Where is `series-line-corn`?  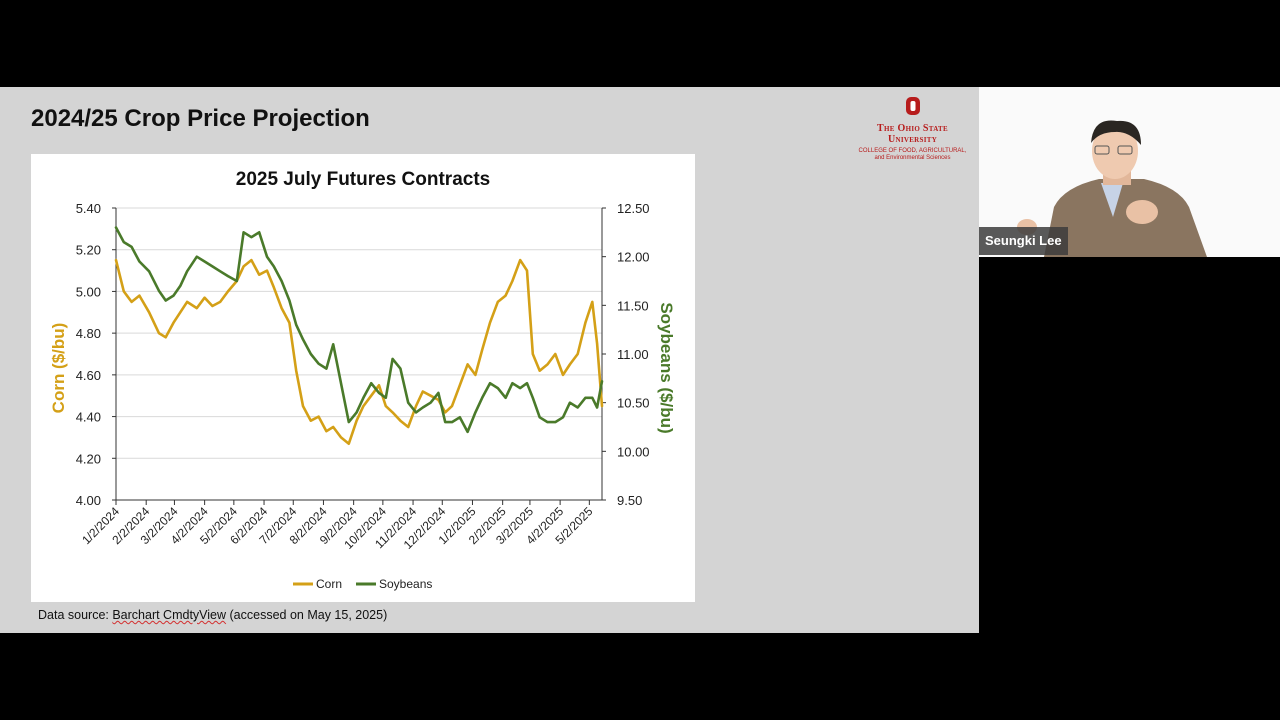
series-line-corn is located at coordinates (359, 352).